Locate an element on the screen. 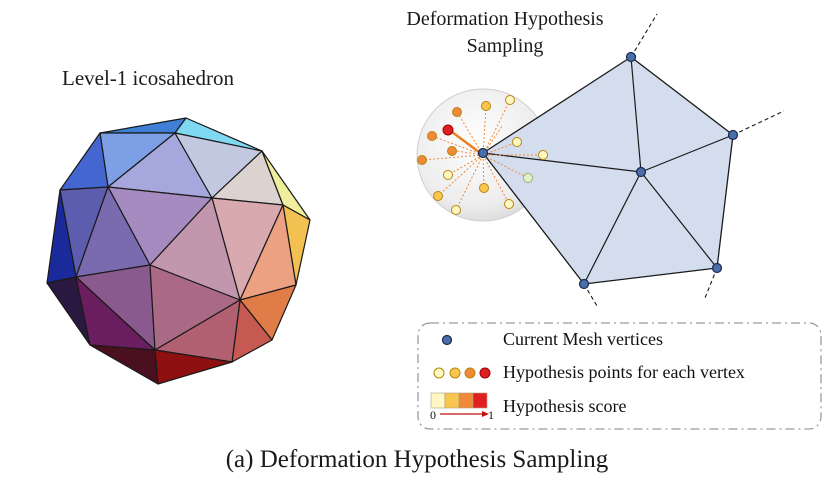 The image size is (834, 485). hypothesis-spokes is located at coordinates (482, 155).